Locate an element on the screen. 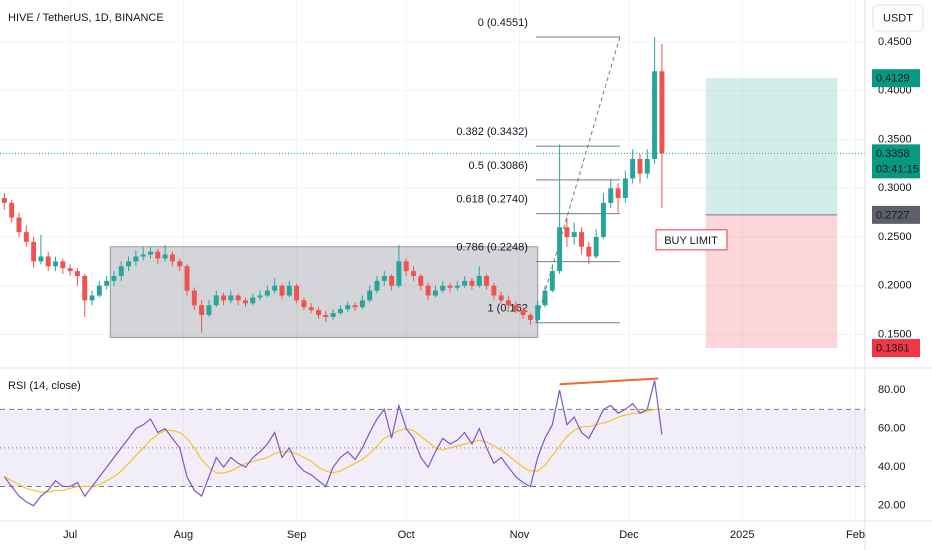 This screenshot has width=932, height=550. stop-tag is located at coordinates (896, 348).